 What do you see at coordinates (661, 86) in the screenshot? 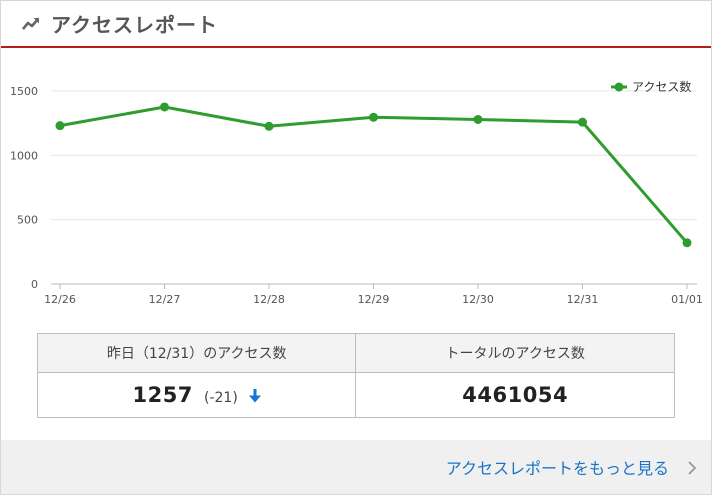
I see `legend-label: アクセス数` at bounding box center [661, 86].